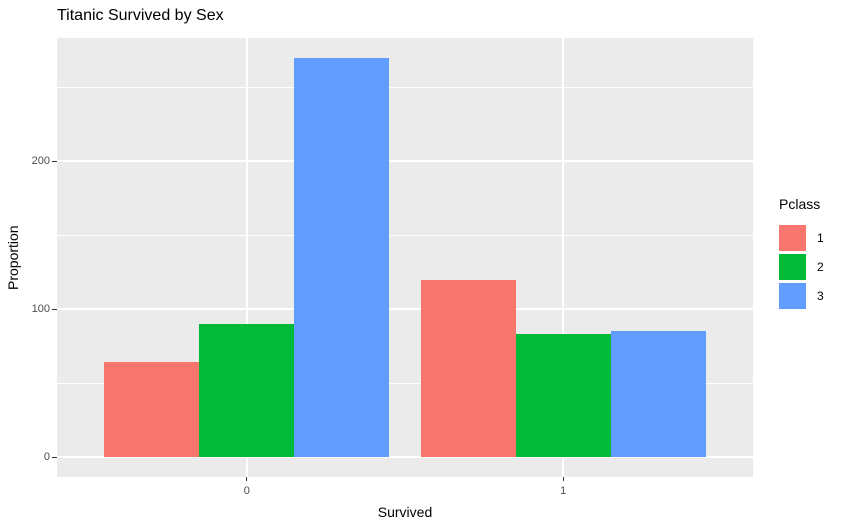  What do you see at coordinates (658, 394) in the screenshot?
I see `bar-survived1-pclass3` at bounding box center [658, 394].